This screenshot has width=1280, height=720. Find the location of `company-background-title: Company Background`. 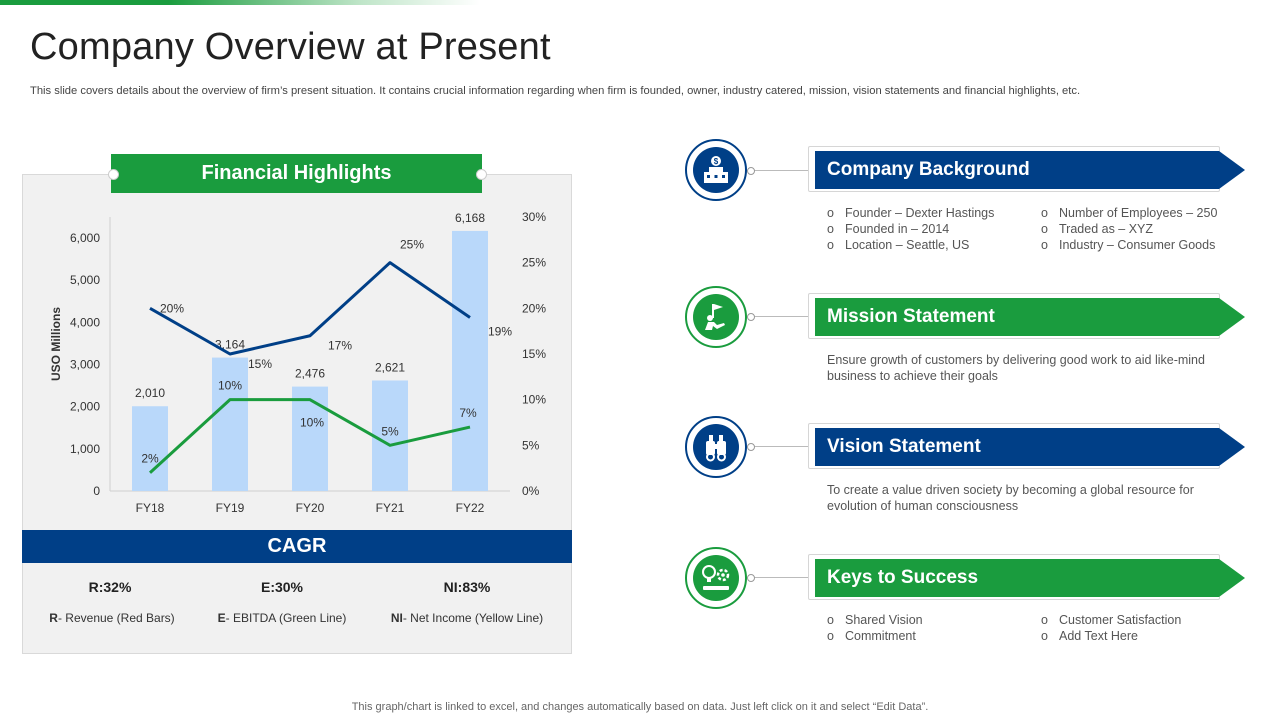

company-background-title: Company Background is located at coordinates (1017, 170).